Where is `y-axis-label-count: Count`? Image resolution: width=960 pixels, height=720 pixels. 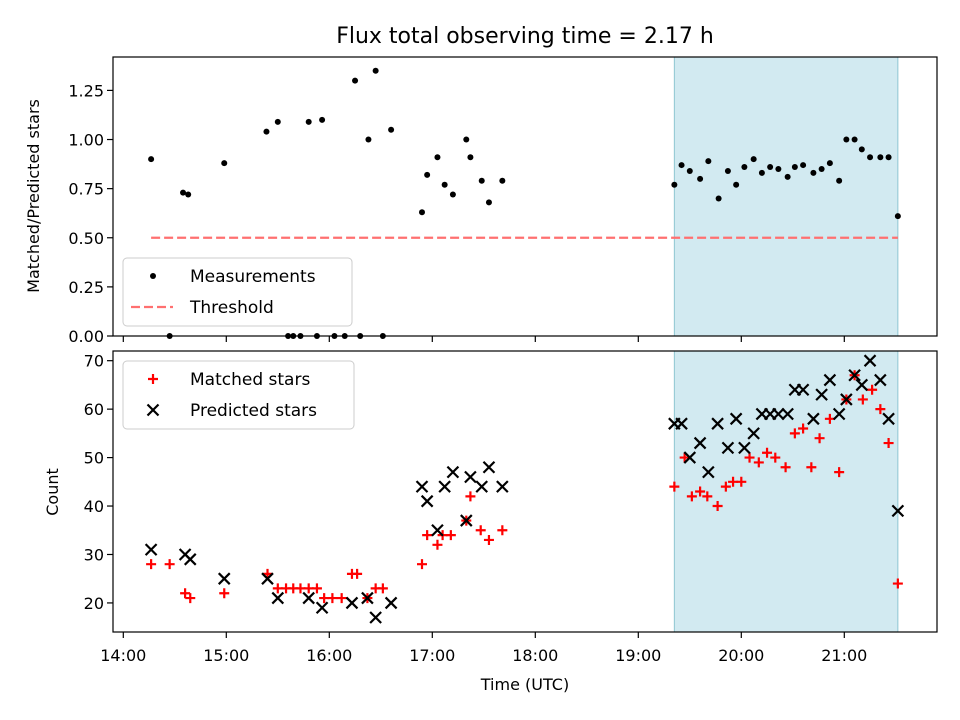 y-axis-label-count: Count is located at coordinates (52, 492).